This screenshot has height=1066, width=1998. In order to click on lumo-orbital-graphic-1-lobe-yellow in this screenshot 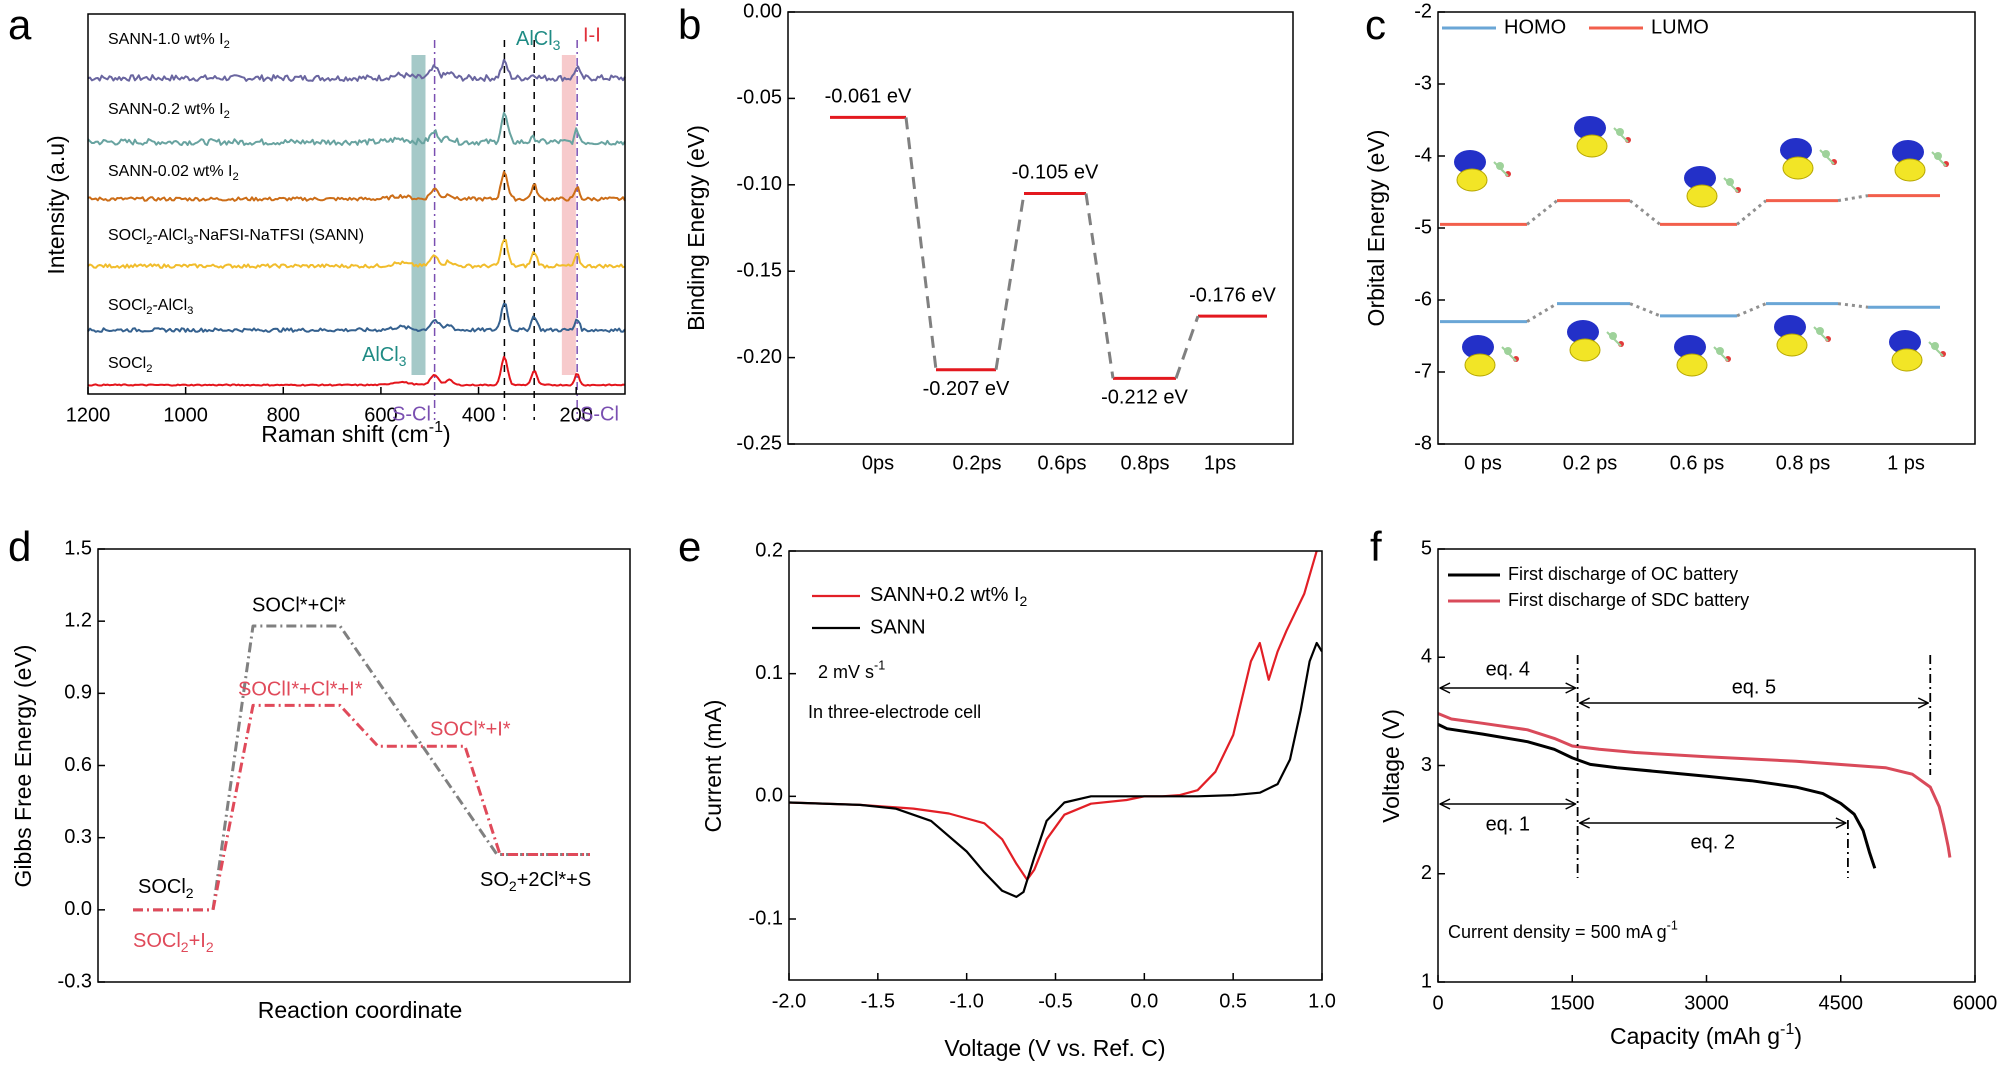, I will do `click(1592, 146)`.